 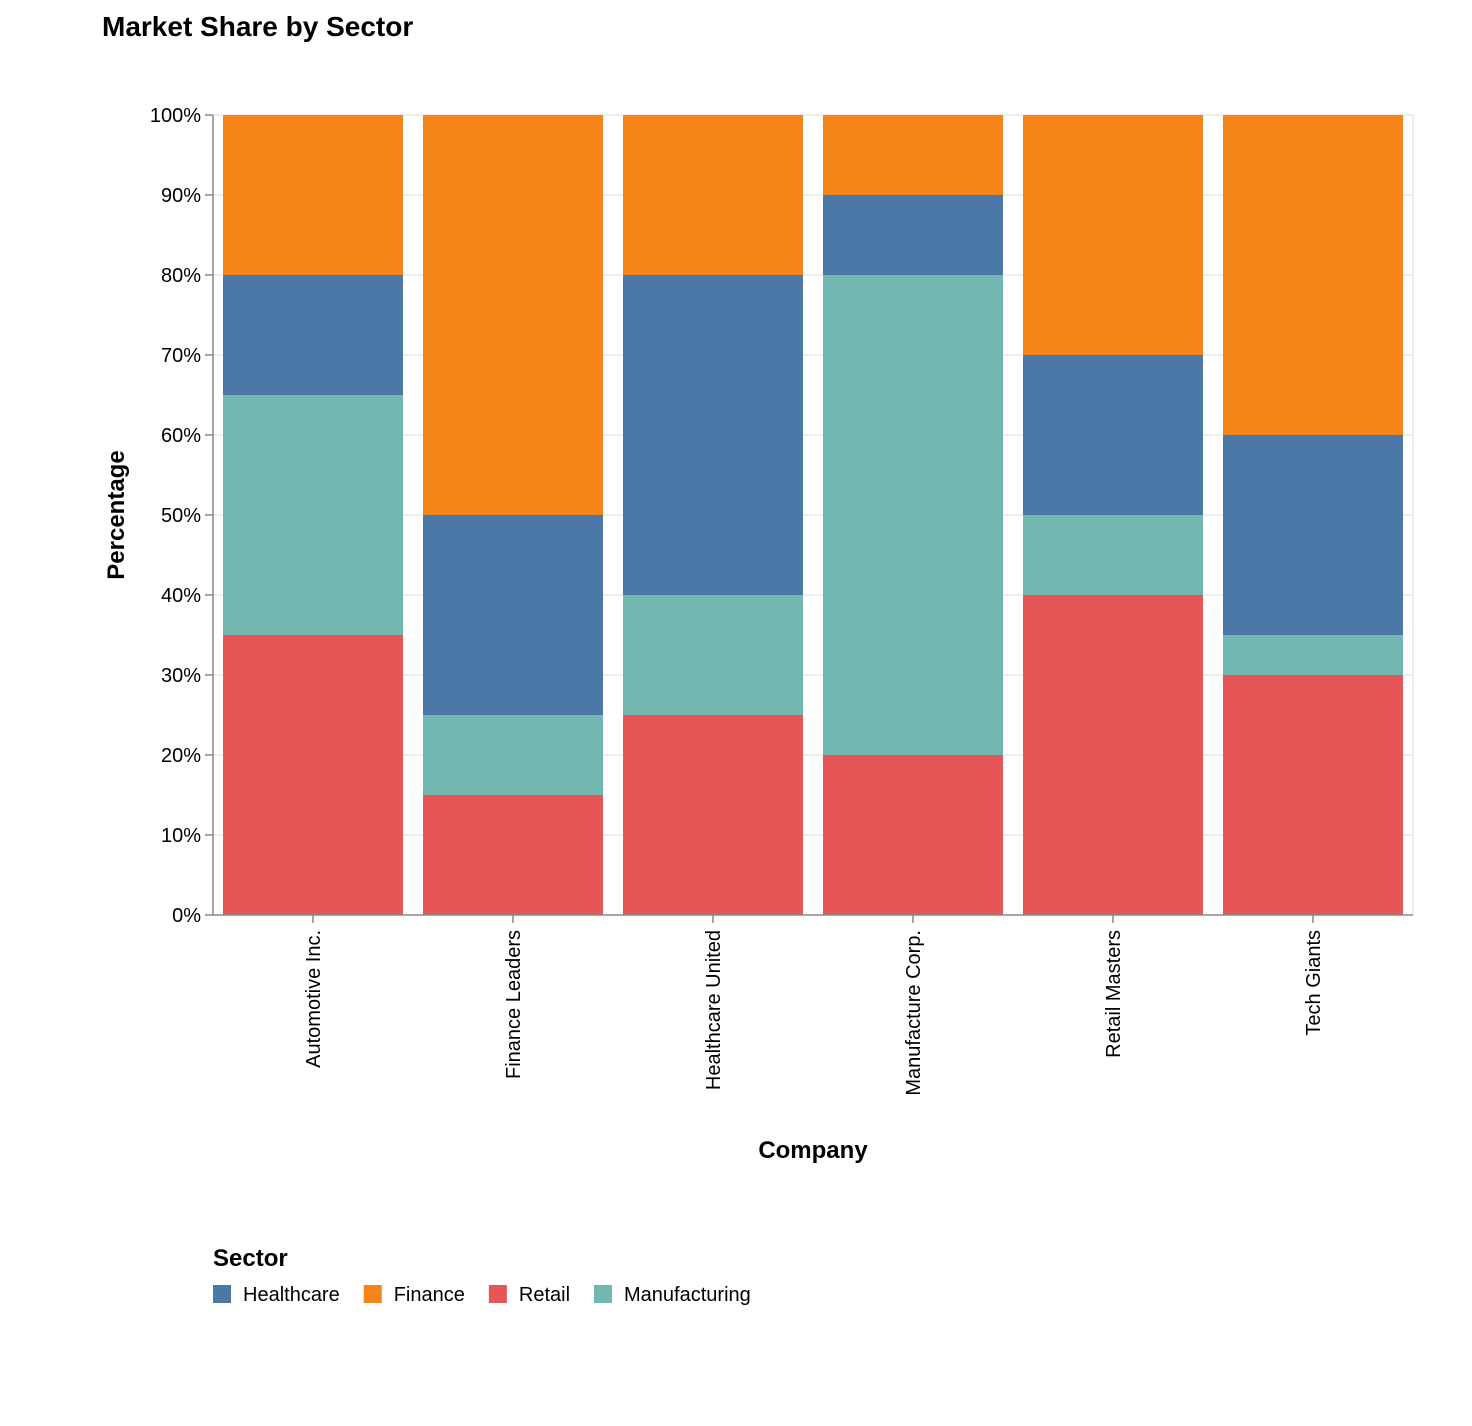 What do you see at coordinates (314, 999) in the screenshot?
I see `x-tick-label: Automotive Inc.` at bounding box center [314, 999].